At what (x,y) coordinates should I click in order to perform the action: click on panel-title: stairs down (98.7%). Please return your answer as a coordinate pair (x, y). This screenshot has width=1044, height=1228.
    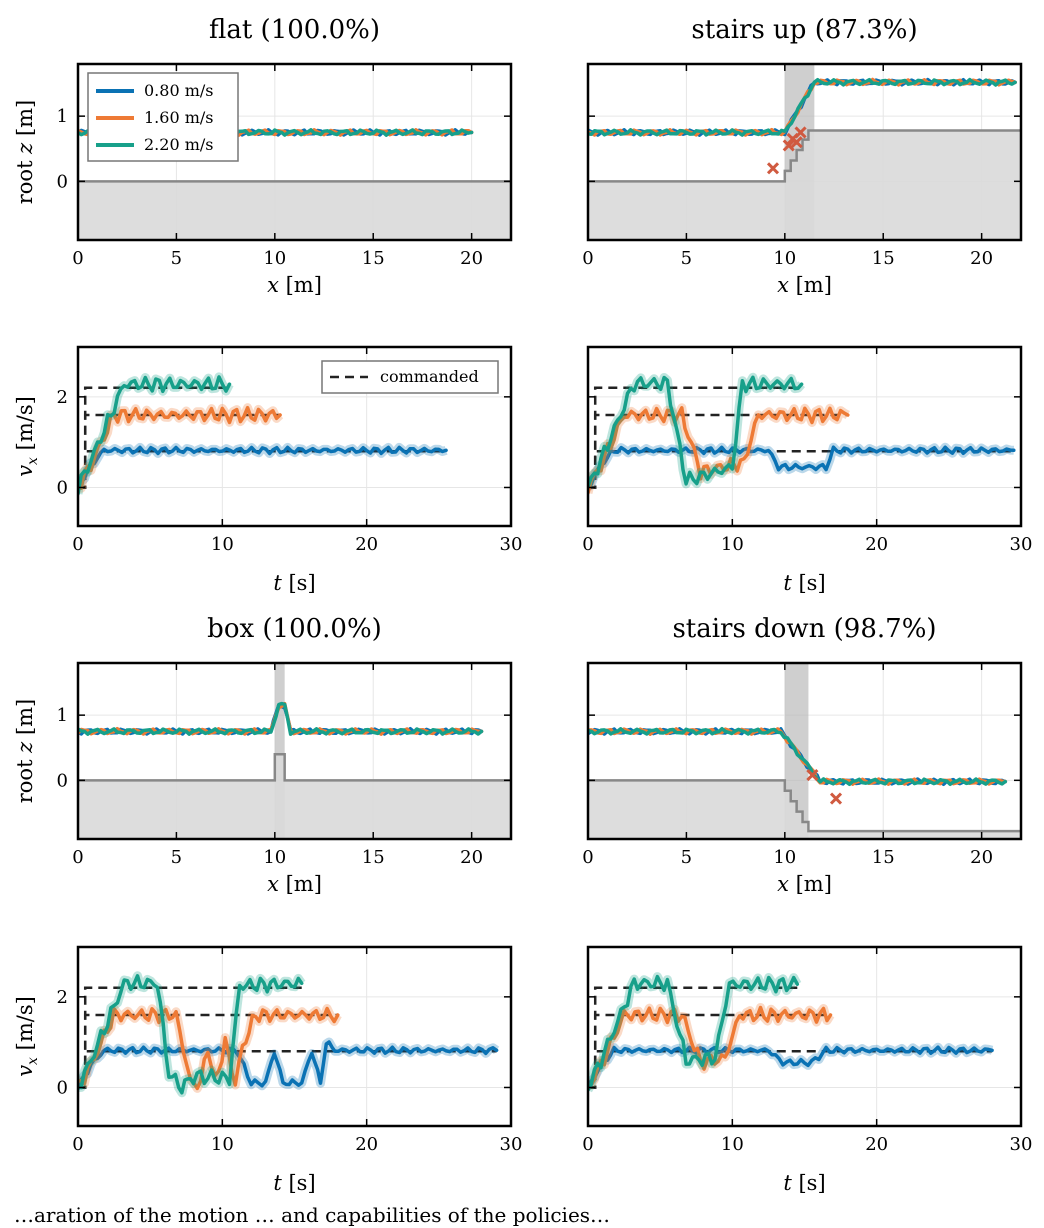
    Looking at the image, I should click on (804, 629).